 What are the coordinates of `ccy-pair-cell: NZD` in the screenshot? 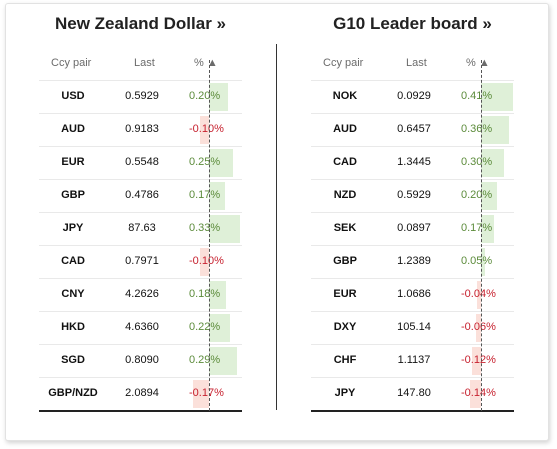 It's located at (345, 195).